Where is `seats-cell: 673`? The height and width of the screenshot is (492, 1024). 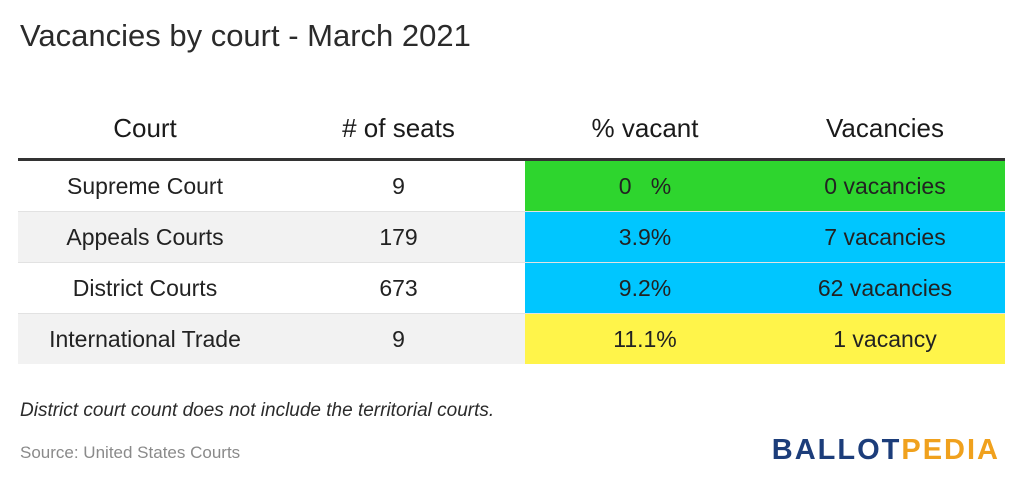 seats-cell: 673 is located at coordinates (398, 287).